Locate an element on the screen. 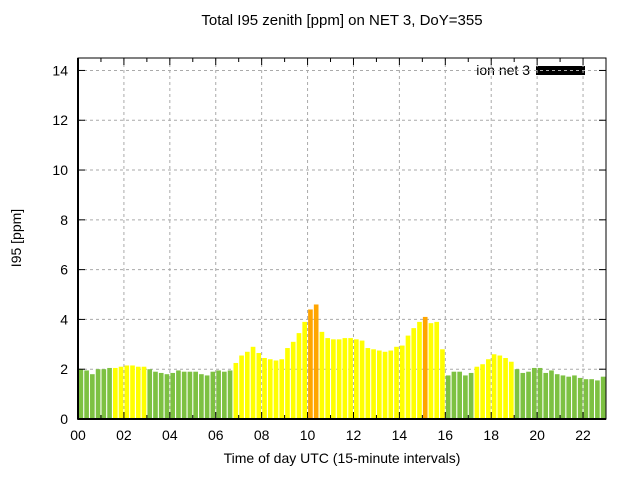 Image resolution: width=640 pixels, height=480 pixels. bar-16:15 is located at coordinates (454, 395).